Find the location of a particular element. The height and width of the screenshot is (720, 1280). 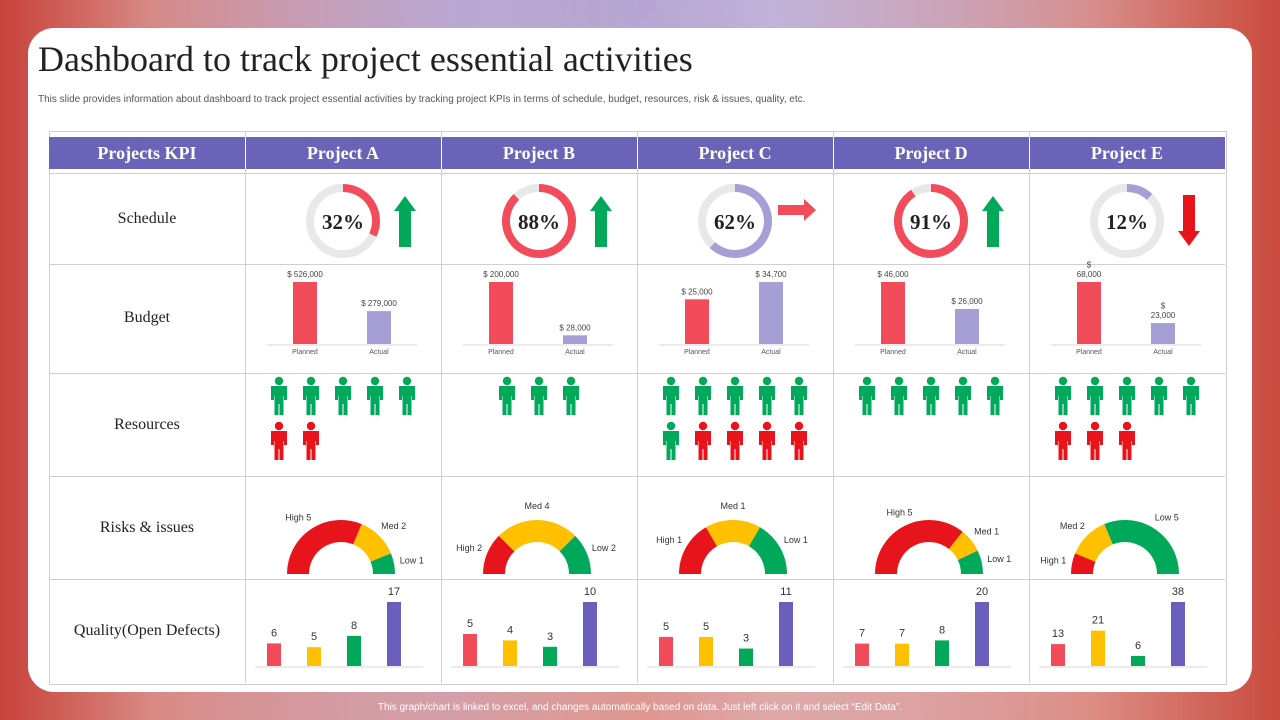

quality-value-label: 4 is located at coordinates (510, 630).